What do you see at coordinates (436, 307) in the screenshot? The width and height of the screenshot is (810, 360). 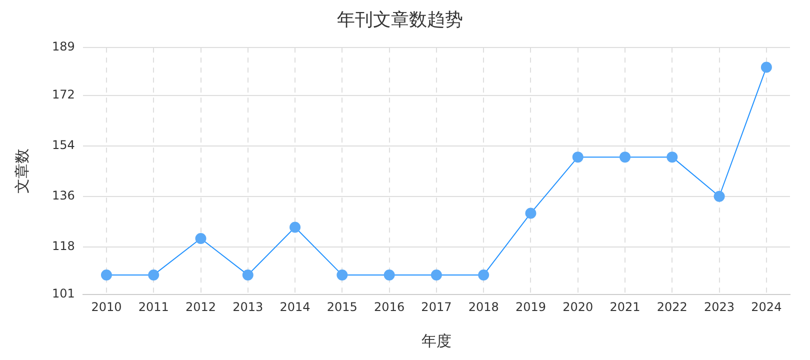 I see `x-tick-label: 2017` at bounding box center [436, 307].